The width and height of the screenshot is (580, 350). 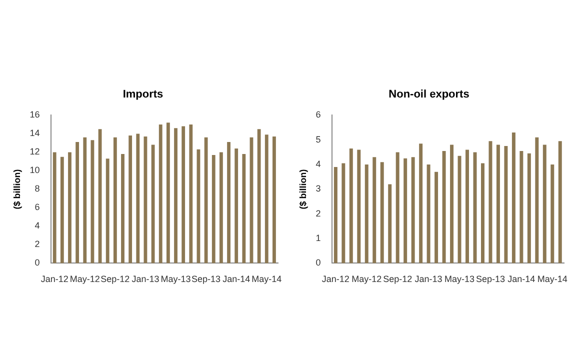 I want to click on y-tick-label: 1, so click(x=318, y=238).